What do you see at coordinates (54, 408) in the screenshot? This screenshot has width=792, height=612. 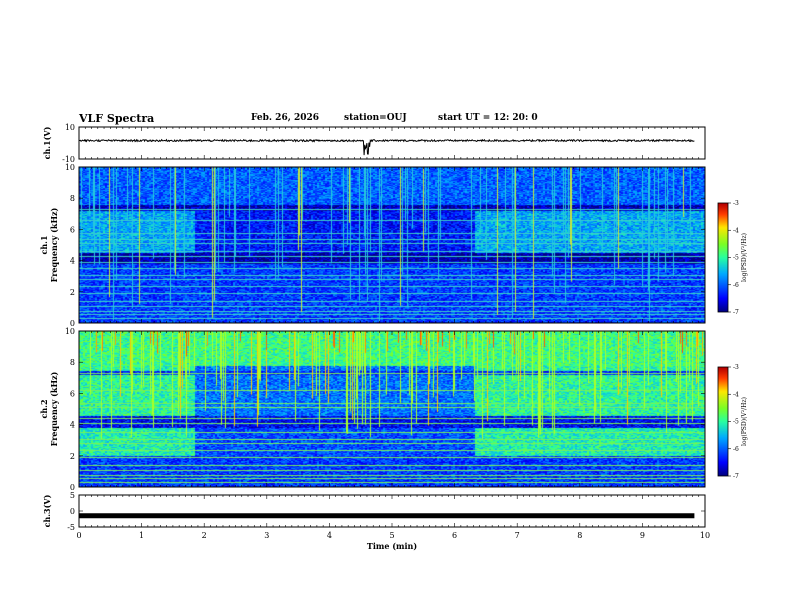 I see `y-axis-label-panel-3-b: Frequency (kHz)` at bounding box center [54, 408].